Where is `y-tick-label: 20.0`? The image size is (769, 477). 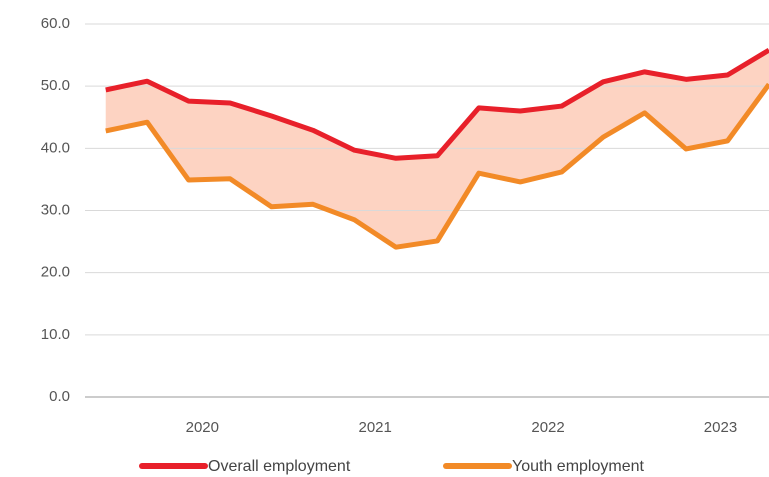
y-tick-label: 20.0 is located at coordinates (55, 272).